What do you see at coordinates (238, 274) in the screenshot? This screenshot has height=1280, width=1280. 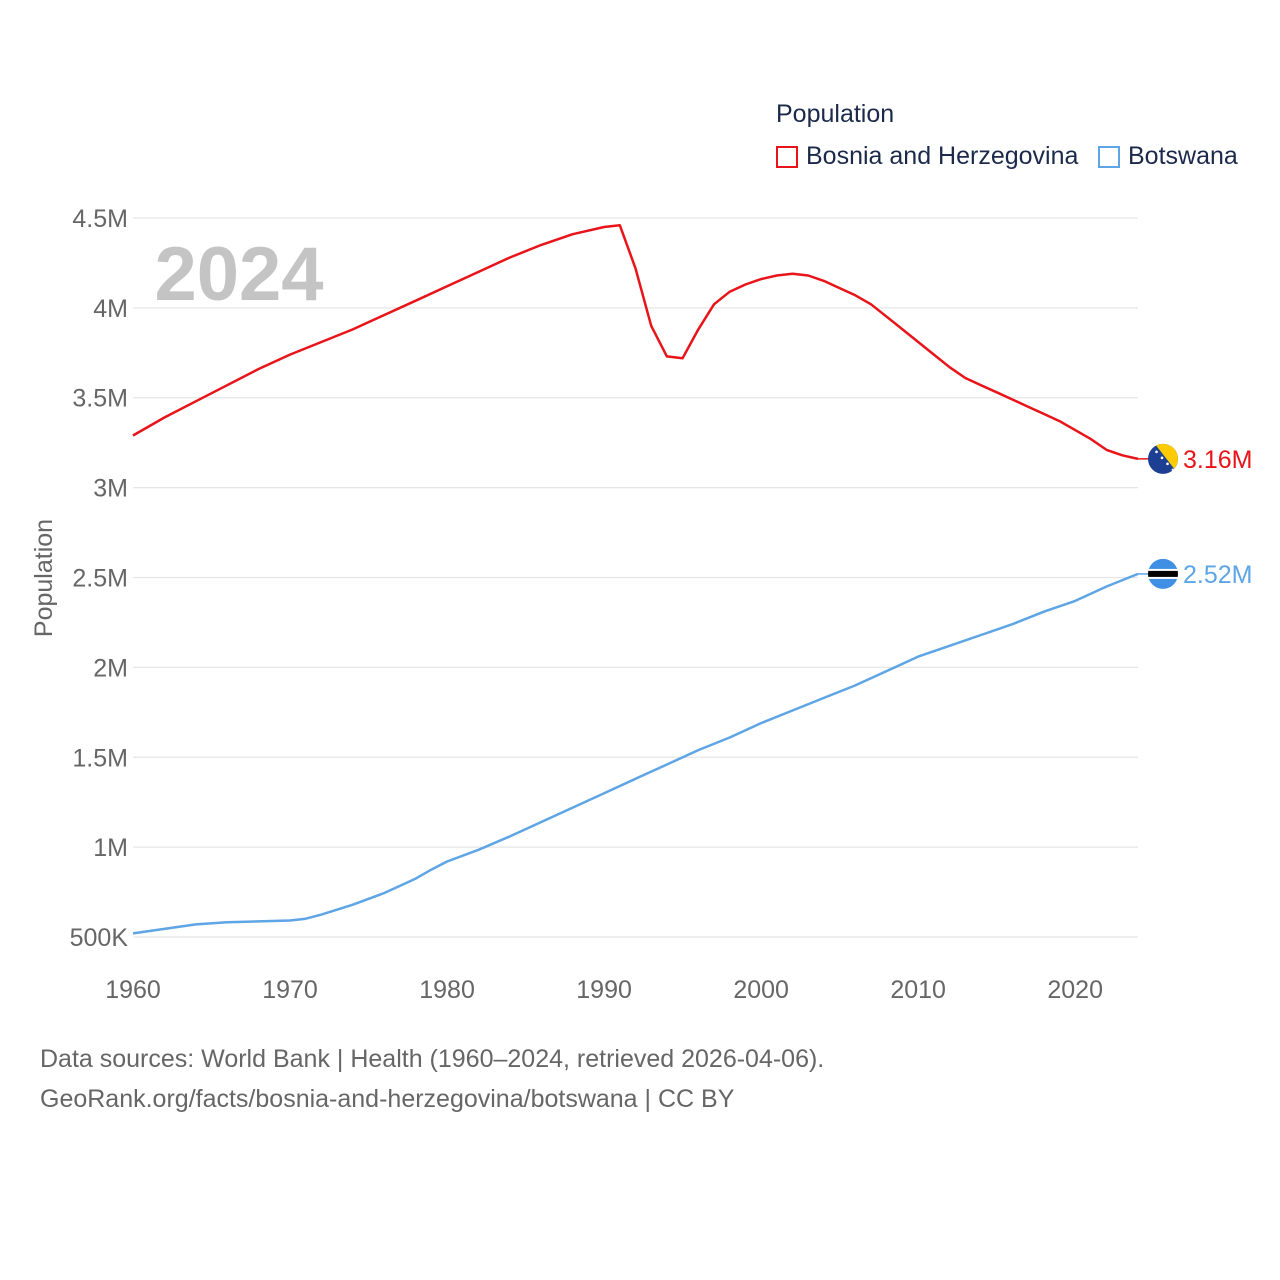 I see `year-watermark: 2024` at bounding box center [238, 274].